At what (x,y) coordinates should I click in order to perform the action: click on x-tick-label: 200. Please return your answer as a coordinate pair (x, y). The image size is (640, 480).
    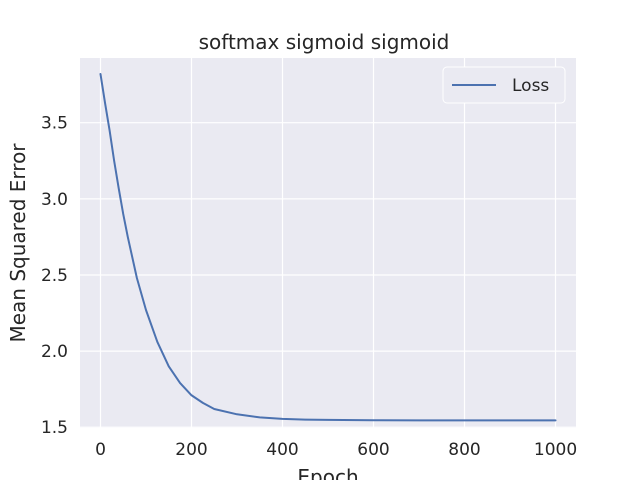
    Looking at the image, I should click on (191, 450).